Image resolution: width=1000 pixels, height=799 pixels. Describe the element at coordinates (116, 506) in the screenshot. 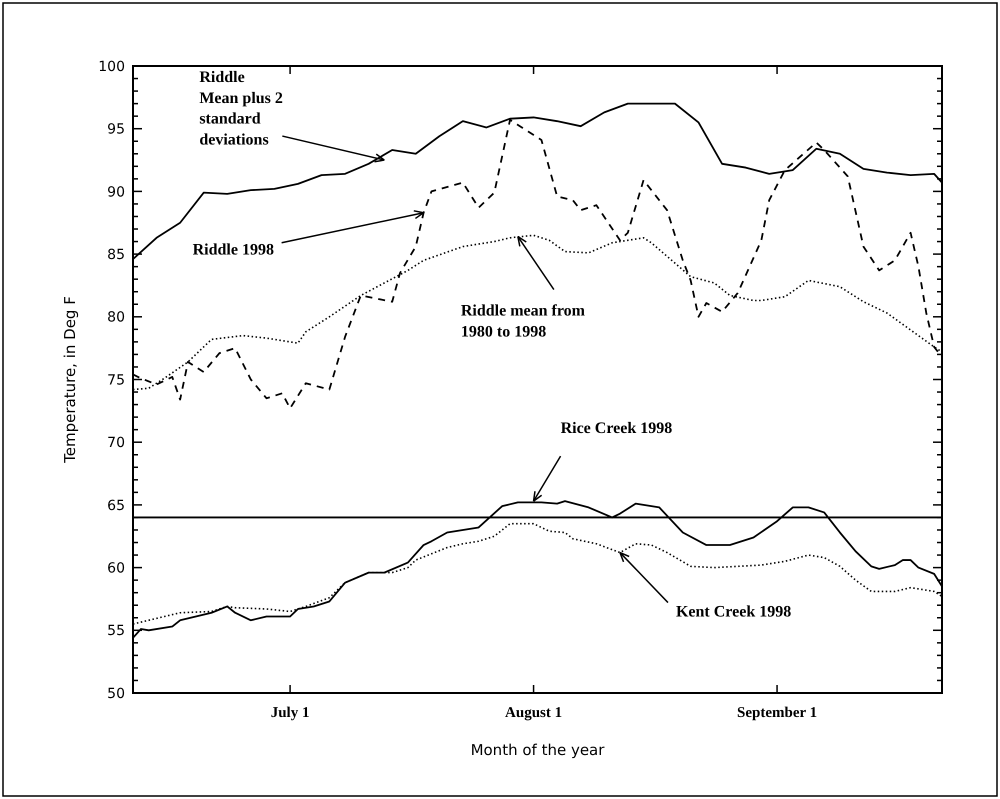

I see `y-tick-label: 65` at that location.